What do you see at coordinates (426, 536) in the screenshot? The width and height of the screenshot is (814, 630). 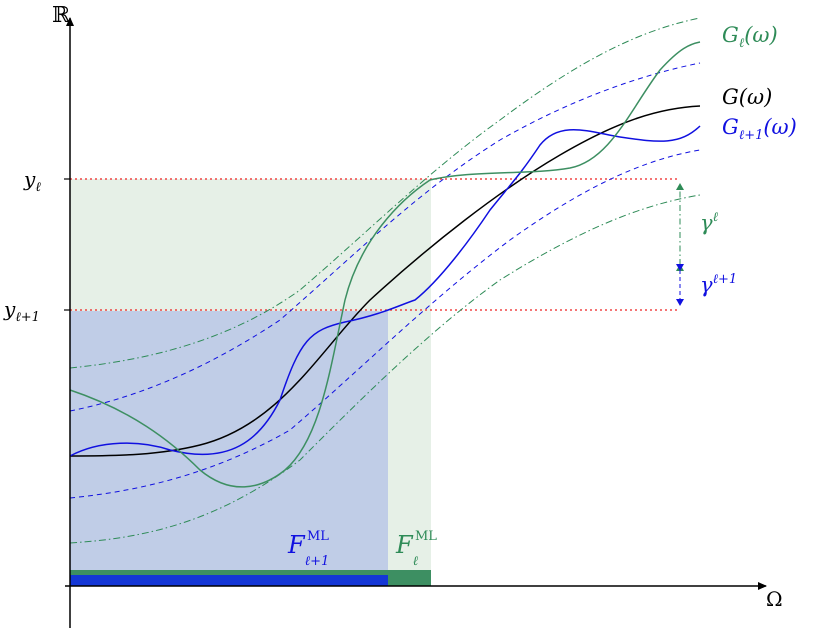 I see `label-F-l-sup: ML` at bounding box center [426, 536].